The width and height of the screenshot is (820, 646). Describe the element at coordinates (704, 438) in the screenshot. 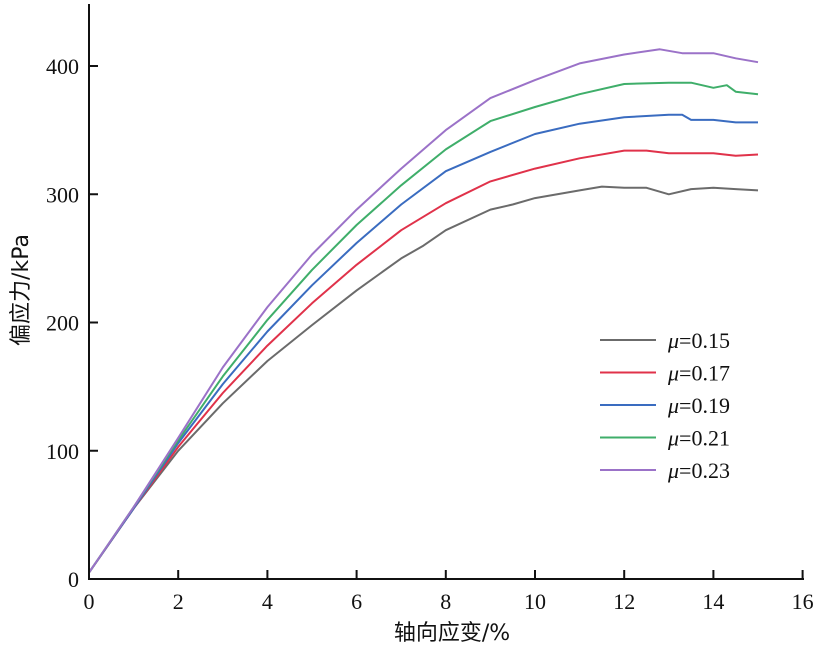

I see `legend-value: =0.21` at that location.